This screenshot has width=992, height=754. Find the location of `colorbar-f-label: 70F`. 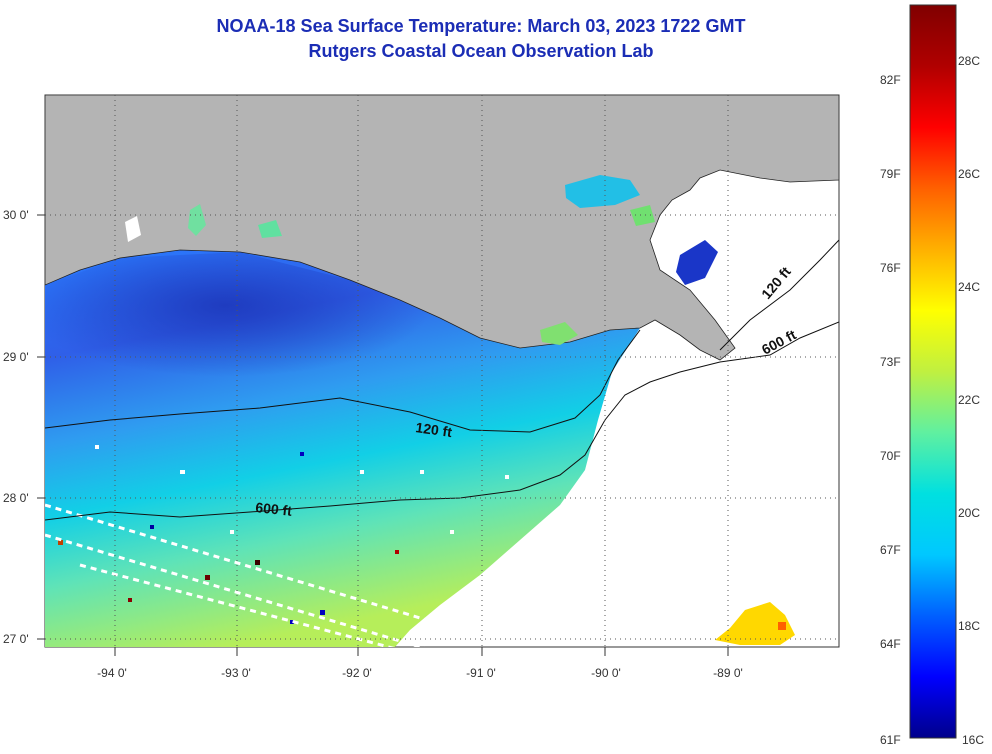

colorbar-f-label: 70F is located at coordinates (890, 456).